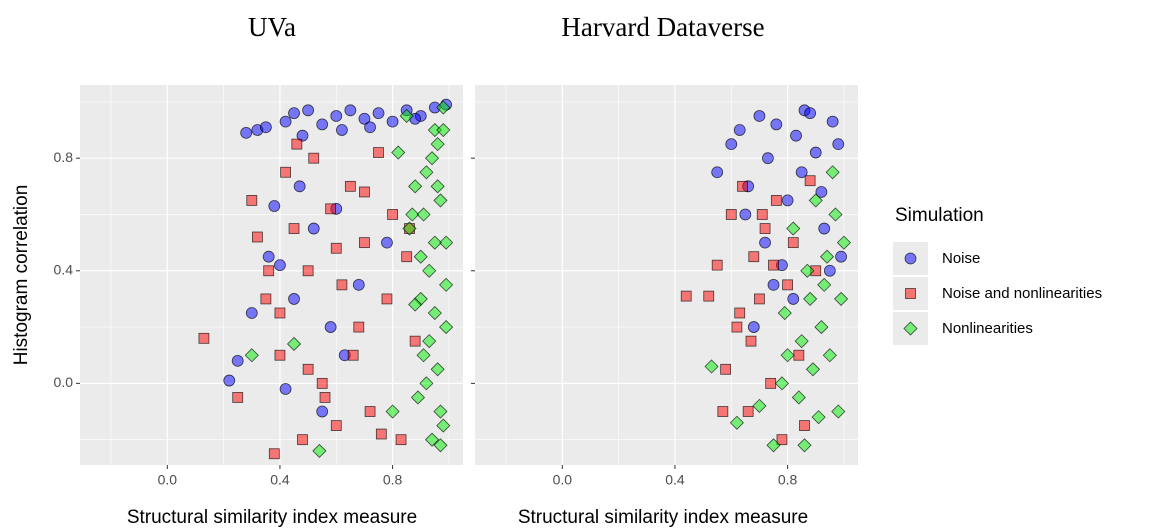 The image size is (1153, 529). I want to click on x-tick-label: 0.0, so click(168, 480).